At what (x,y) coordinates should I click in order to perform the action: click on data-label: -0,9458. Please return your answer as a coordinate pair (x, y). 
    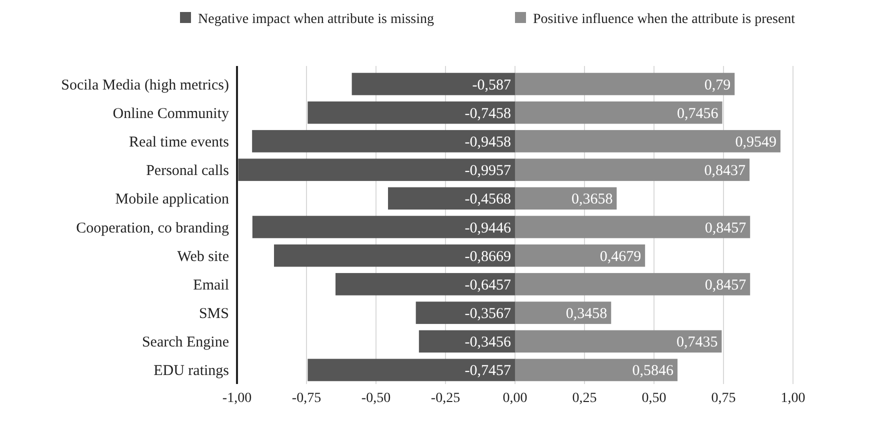
    Looking at the image, I should click on (487, 142).